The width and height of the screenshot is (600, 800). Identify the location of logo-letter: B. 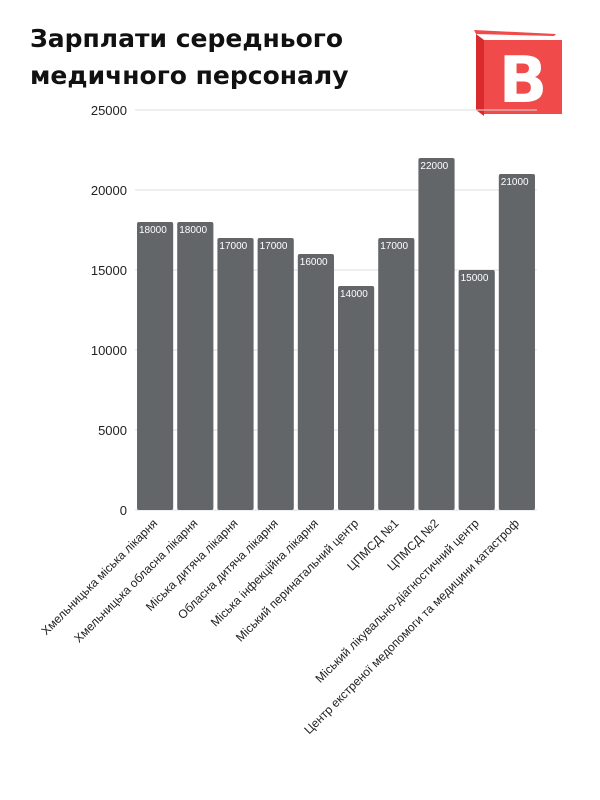
(523, 80).